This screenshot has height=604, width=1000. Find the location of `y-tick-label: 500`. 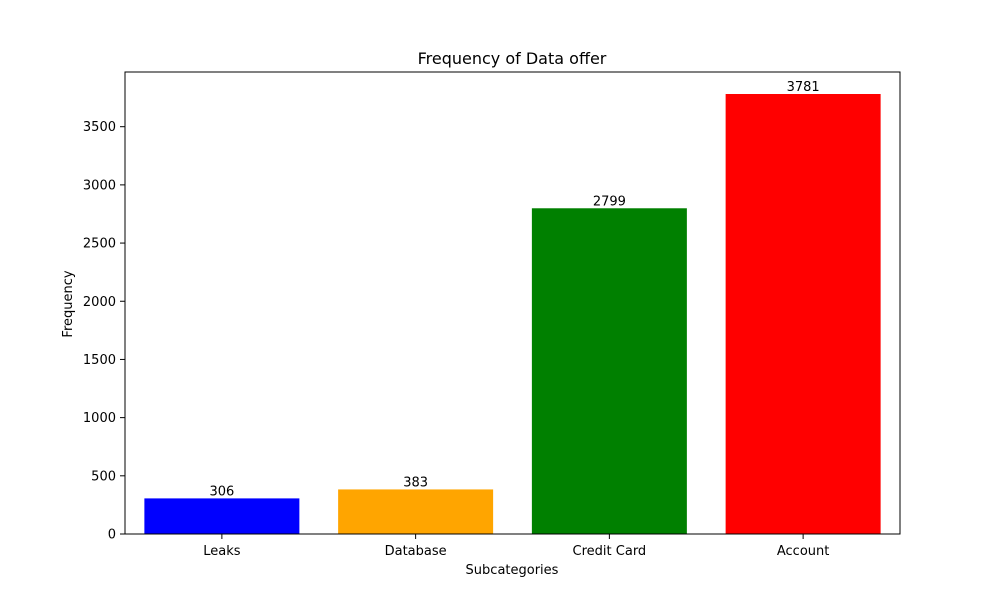

y-tick-label: 500 is located at coordinates (103, 476).